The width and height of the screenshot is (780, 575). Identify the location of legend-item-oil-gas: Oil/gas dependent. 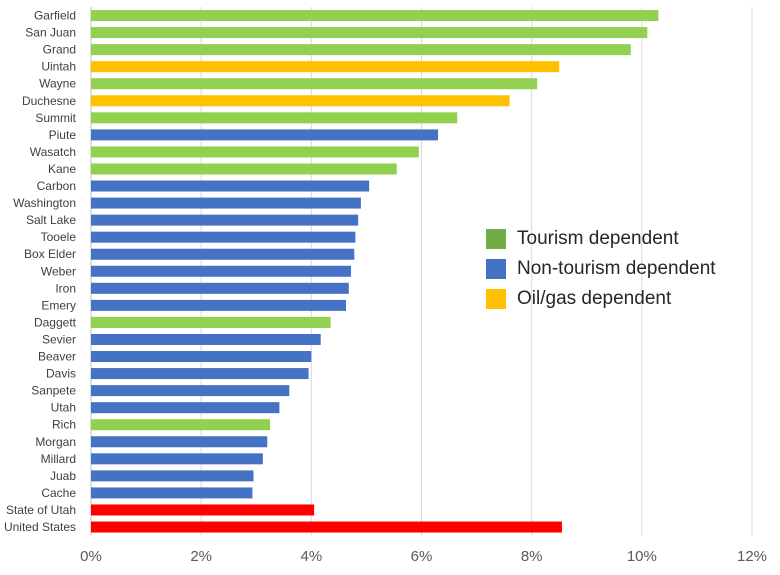
(601, 299).